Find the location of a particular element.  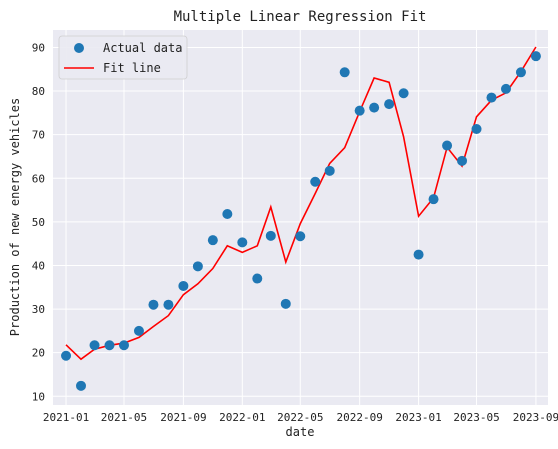

x-tick-label: 2021-01 is located at coordinates (66, 417).